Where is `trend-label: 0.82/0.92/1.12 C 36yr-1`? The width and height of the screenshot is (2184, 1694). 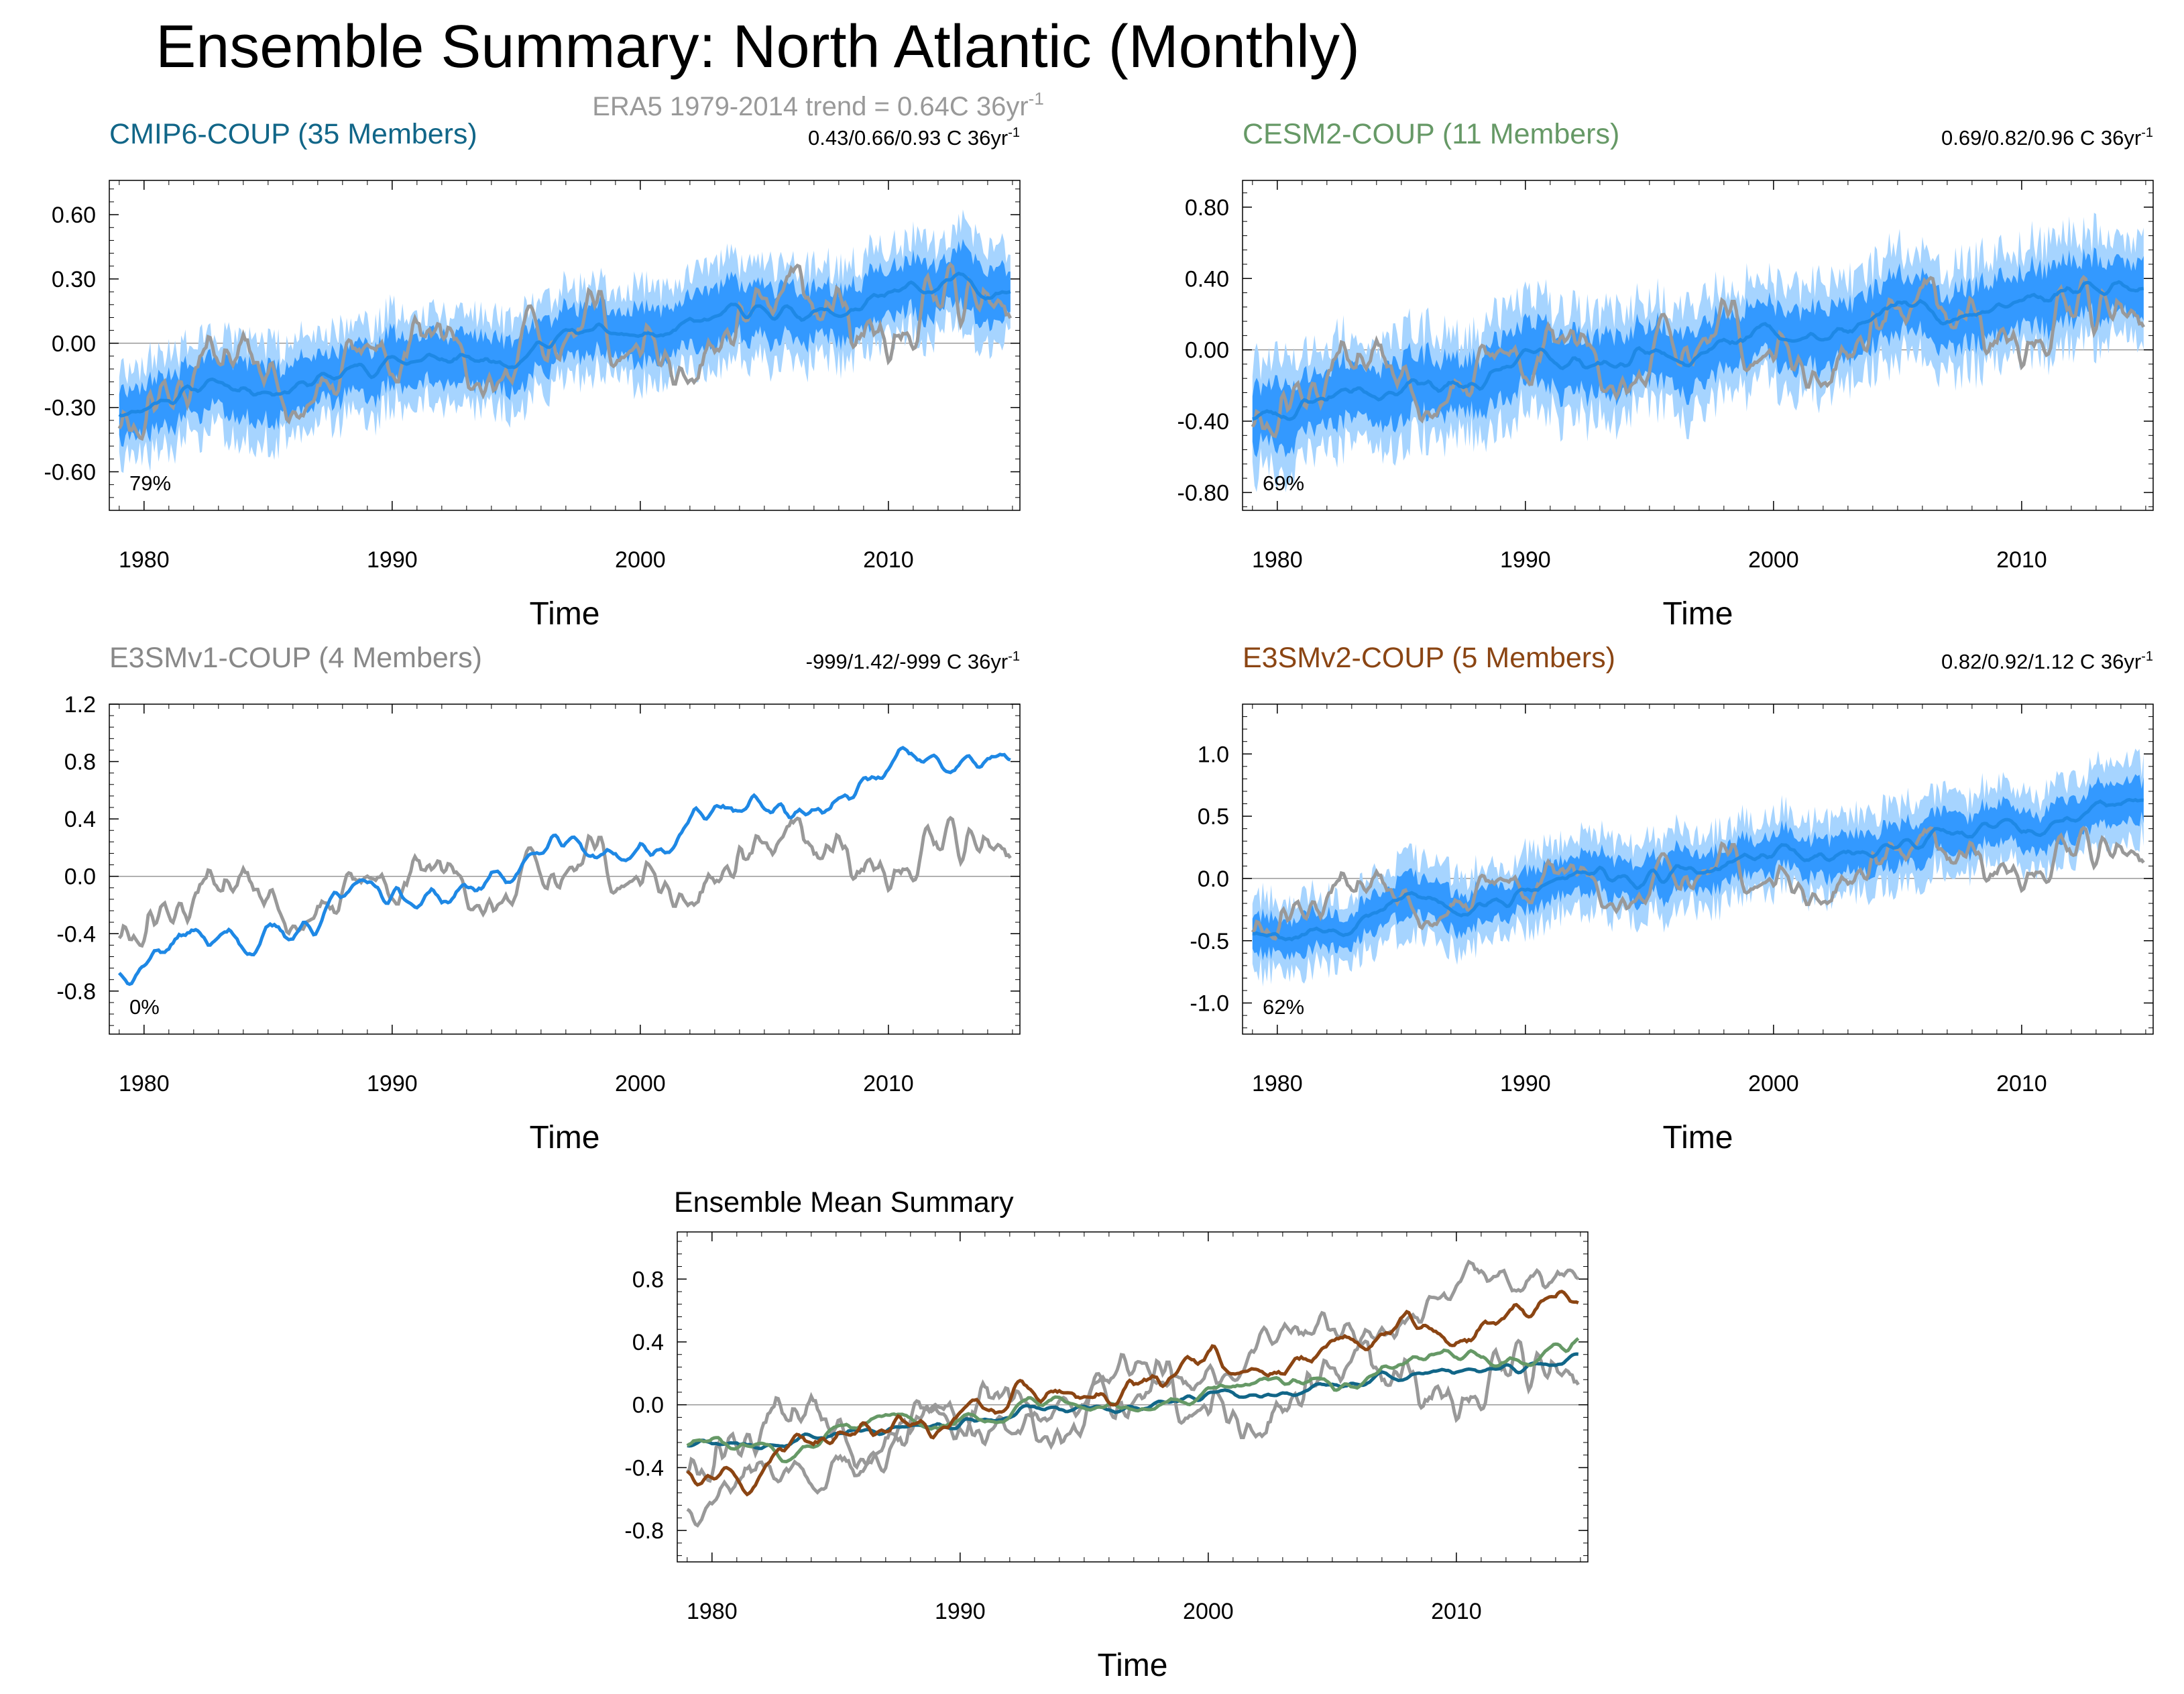
trend-label: 0.82/0.92/1.12 C 36yr-1 is located at coordinates (2047, 661).